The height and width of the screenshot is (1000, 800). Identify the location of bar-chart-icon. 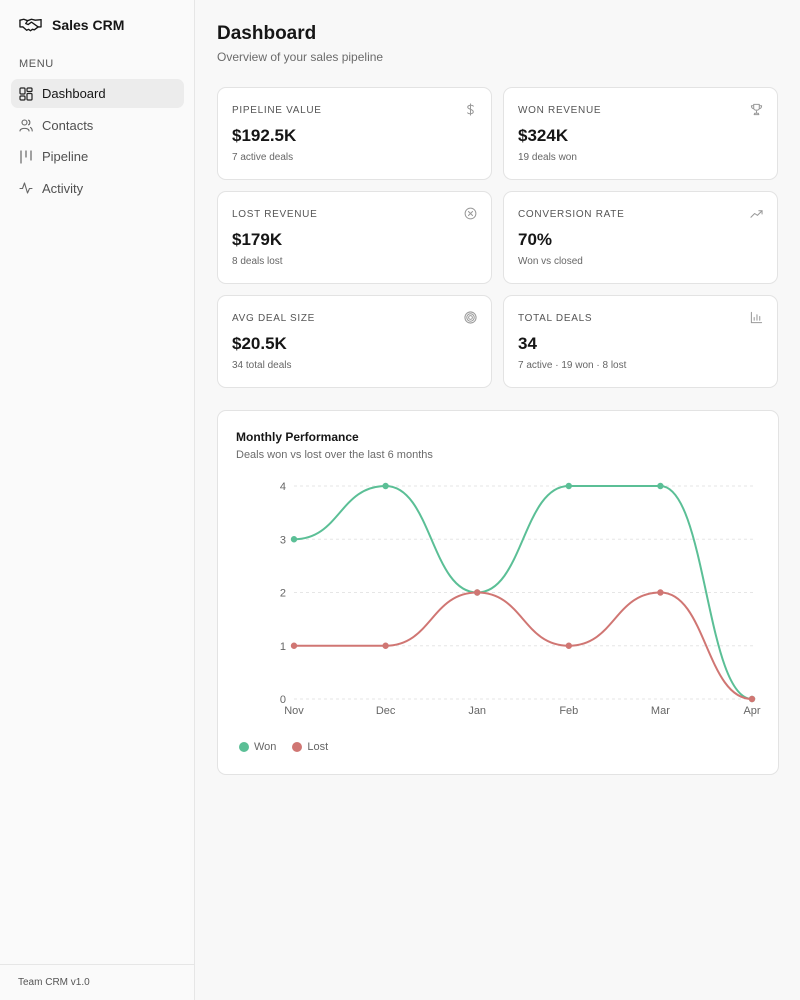
(756, 317).